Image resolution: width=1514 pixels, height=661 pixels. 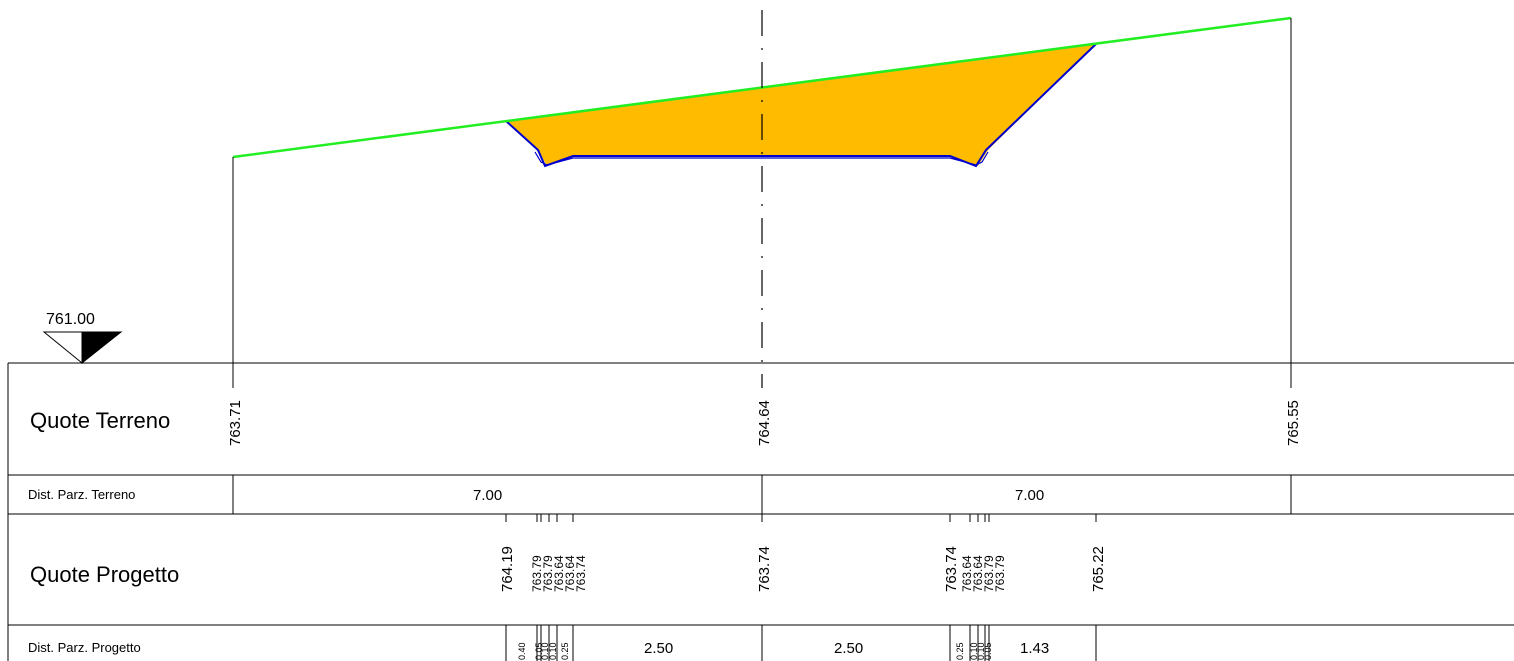 What do you see at coordinates (761, 158) in the screenshot?
I see `design-profile-inner-line` at bounding box center [761, 158].